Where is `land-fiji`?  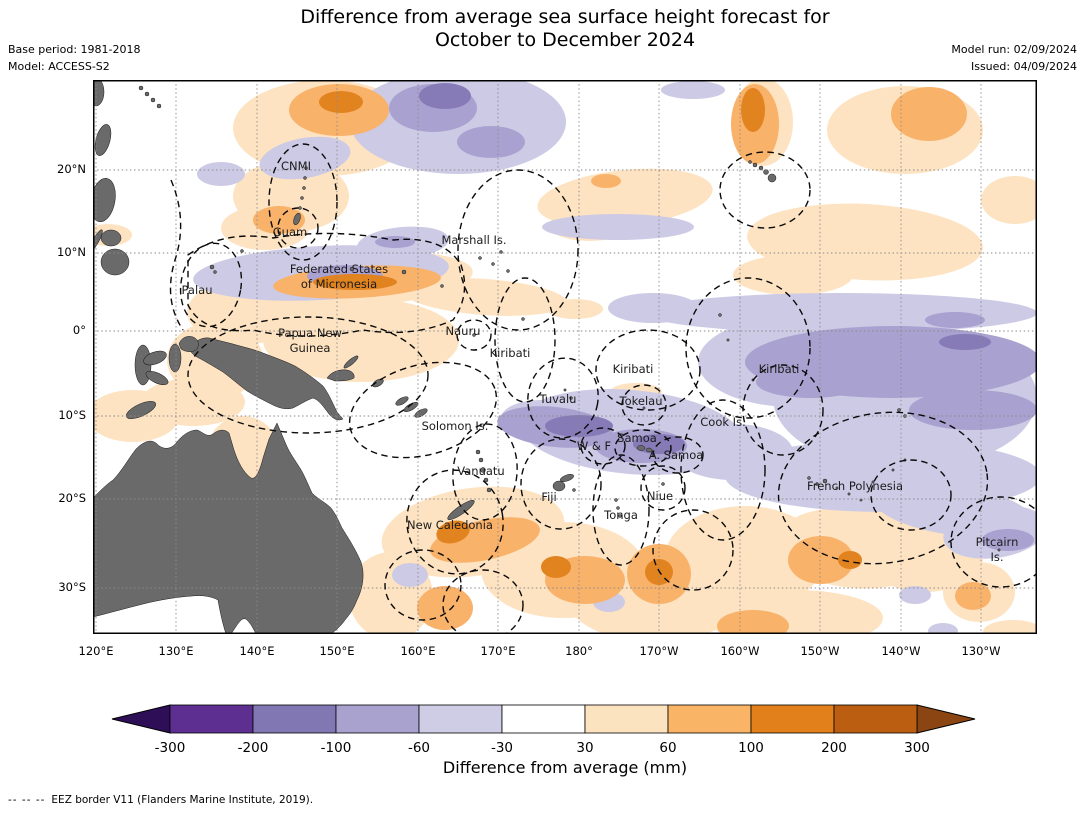
land-fiji is located at coordinates (559, 486).